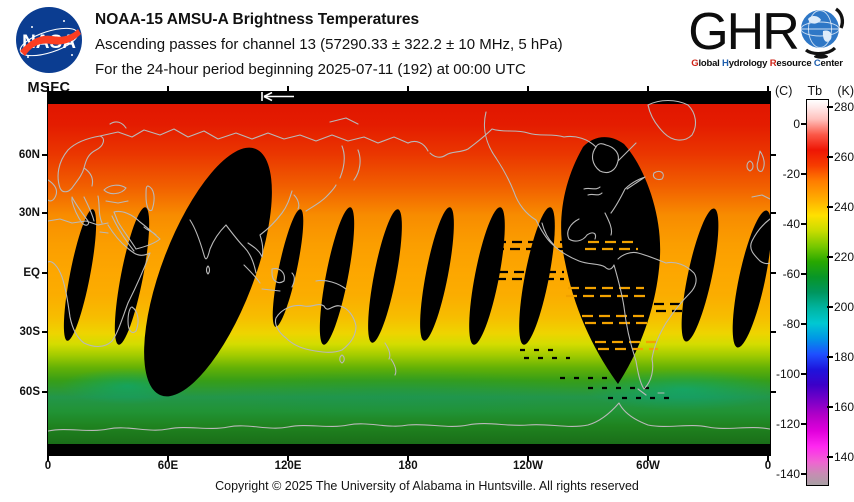  I want to click on lat-label-60N: 60N, so click(29, 155).